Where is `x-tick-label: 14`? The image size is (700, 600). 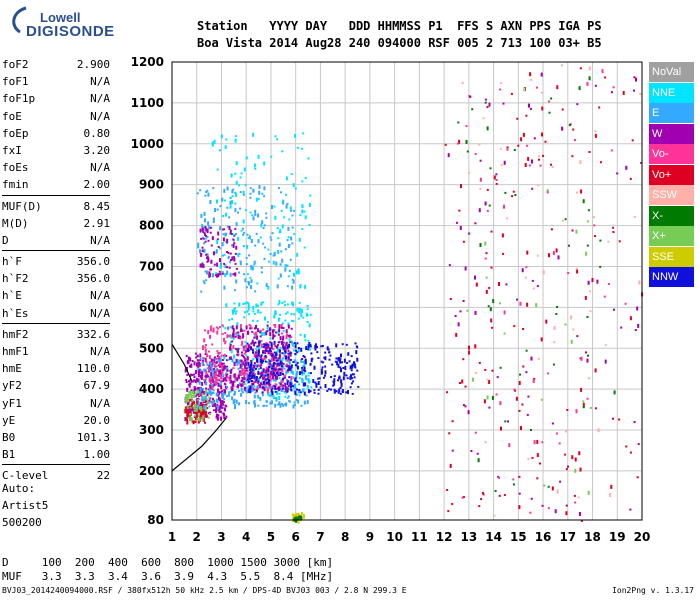 x-tick-label: 14 is located at coordinates (493, 537).